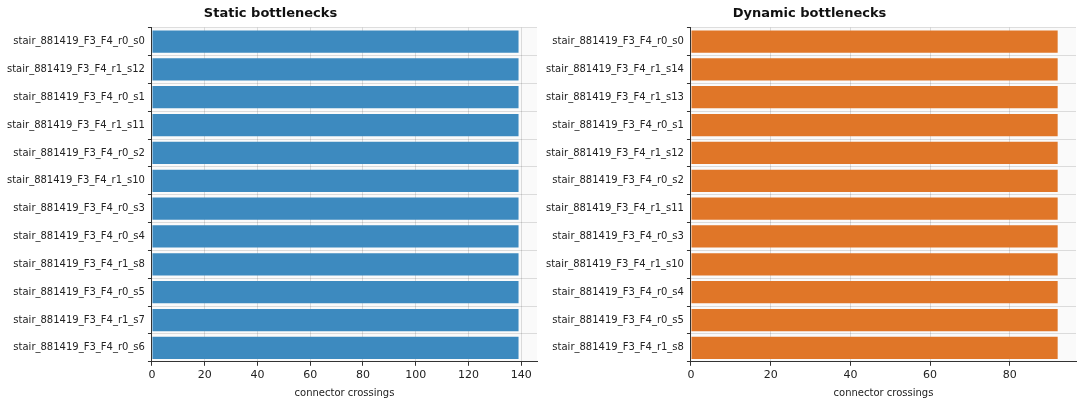 The height and width of the screenshot is (403, 1079). What do you see at coordinates (468, 375) in the screenshot?
I see `x-tick-label: 120` at bounding box center [468, 375].